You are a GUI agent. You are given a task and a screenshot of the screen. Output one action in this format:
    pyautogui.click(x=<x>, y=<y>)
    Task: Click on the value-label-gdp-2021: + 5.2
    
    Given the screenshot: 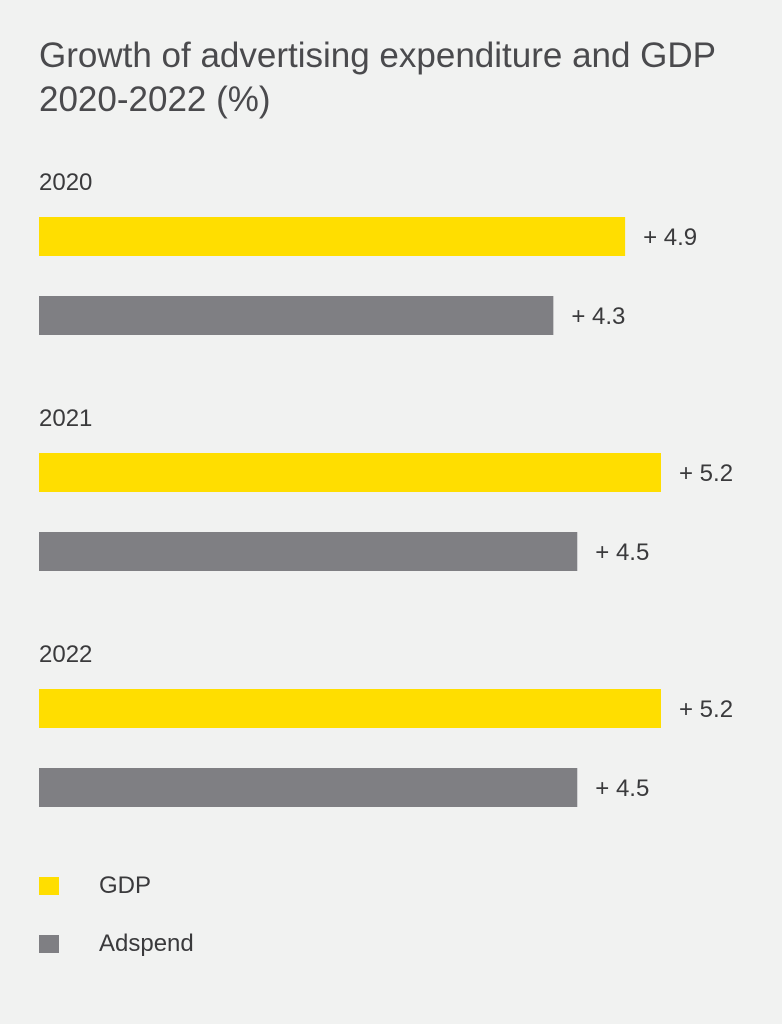 What is the action you would take?
    pyautogui.click(x=706, y=473)
    